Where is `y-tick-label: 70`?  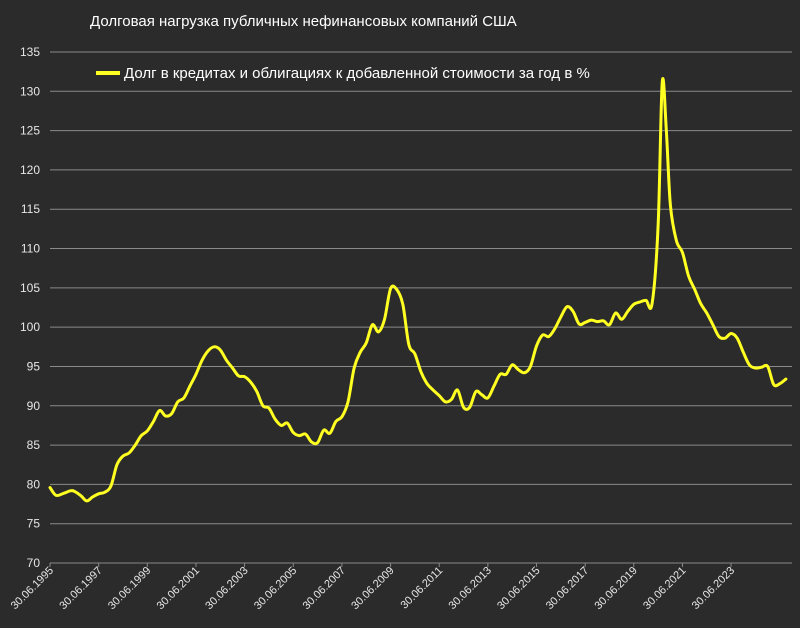 y-tick-label: 70 is located at coordinates (34, 563).